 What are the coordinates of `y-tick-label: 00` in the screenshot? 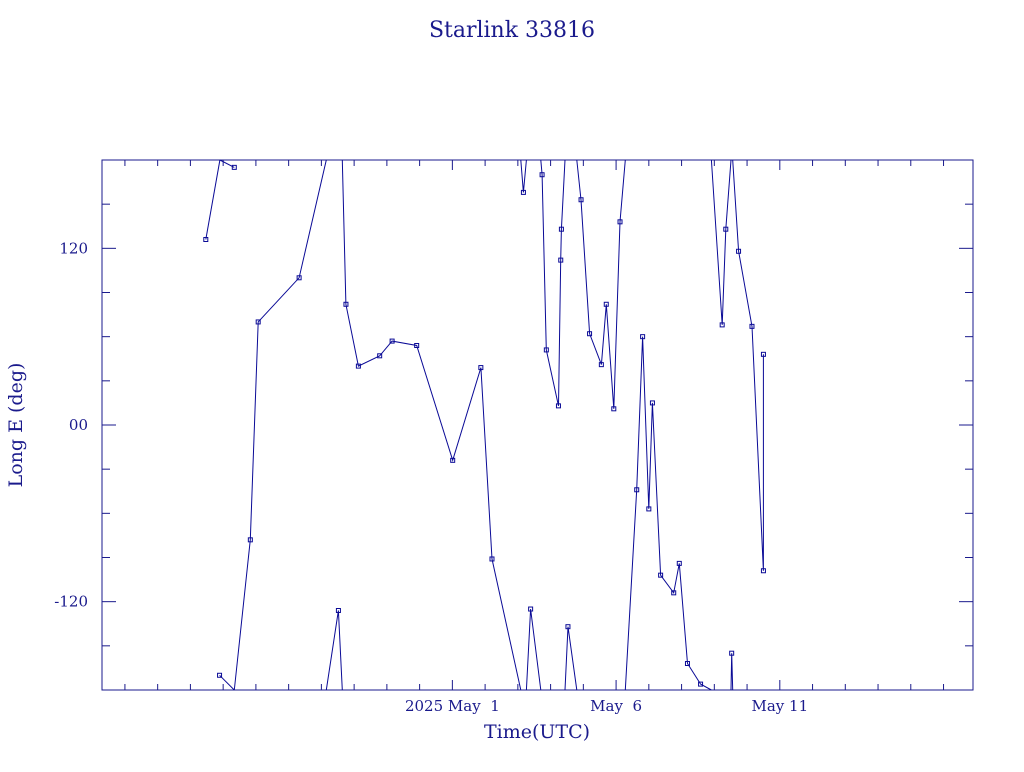 It's located at (78, 425).